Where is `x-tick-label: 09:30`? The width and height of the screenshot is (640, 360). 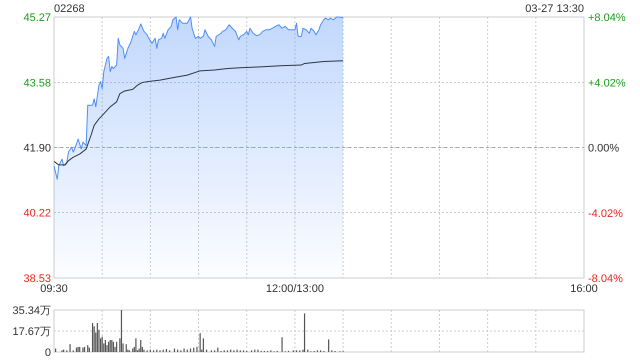
x-tick-label: 09:30 is located at coordinates (54, 289).